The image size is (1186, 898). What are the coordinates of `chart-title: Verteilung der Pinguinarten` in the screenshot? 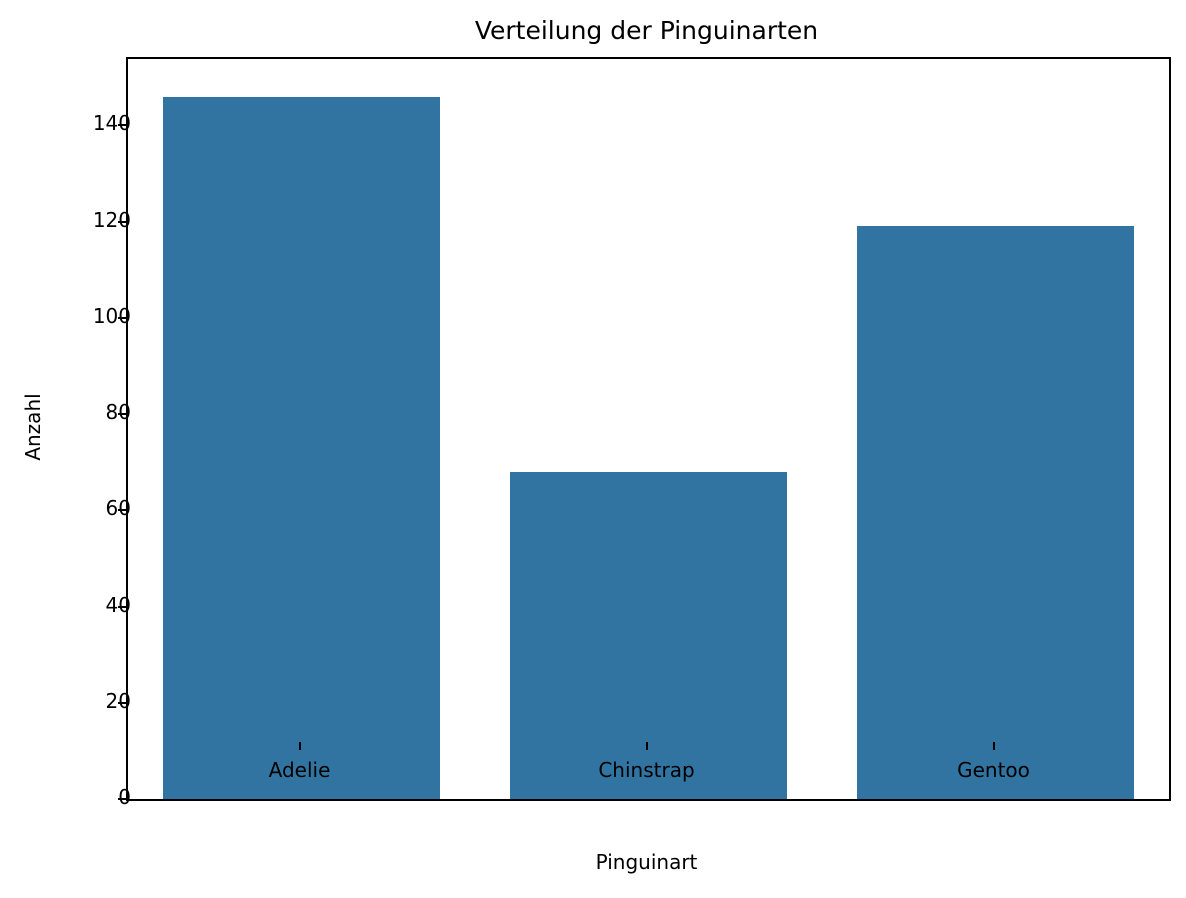 It's located at (646, 30).